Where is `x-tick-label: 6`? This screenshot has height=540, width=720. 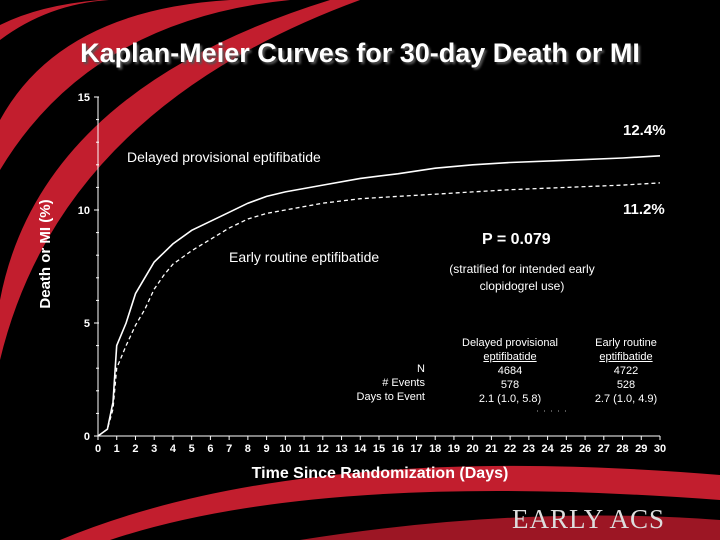
x-tick-label: 6 is located at coordinates (210, 449).